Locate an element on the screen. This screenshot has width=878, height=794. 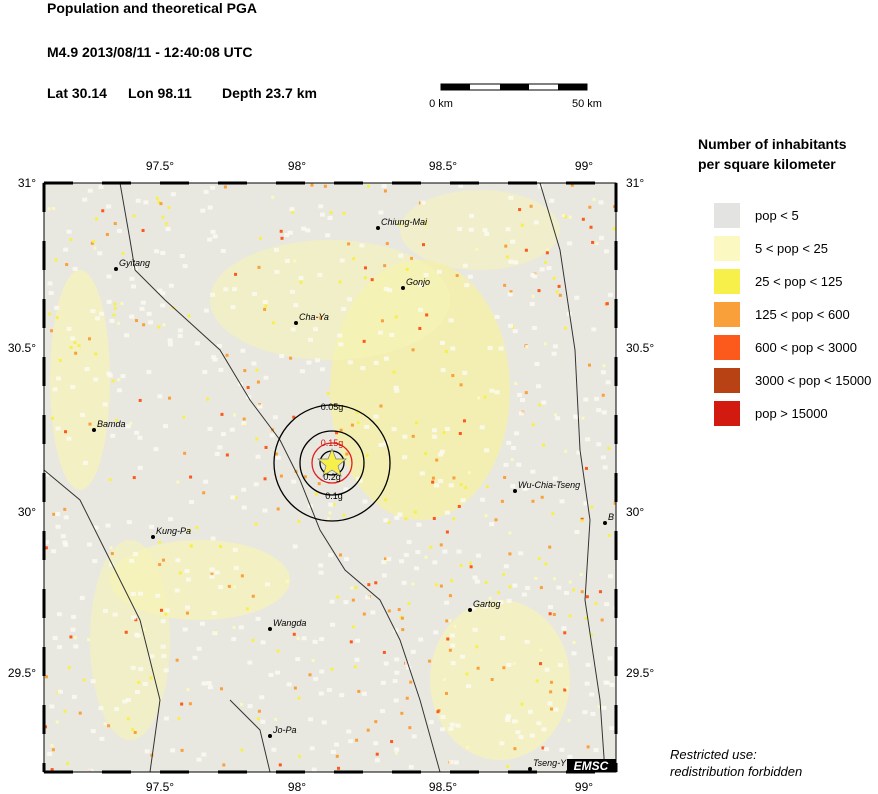
city-label: Gyitang is located at coordinates (134, 263).